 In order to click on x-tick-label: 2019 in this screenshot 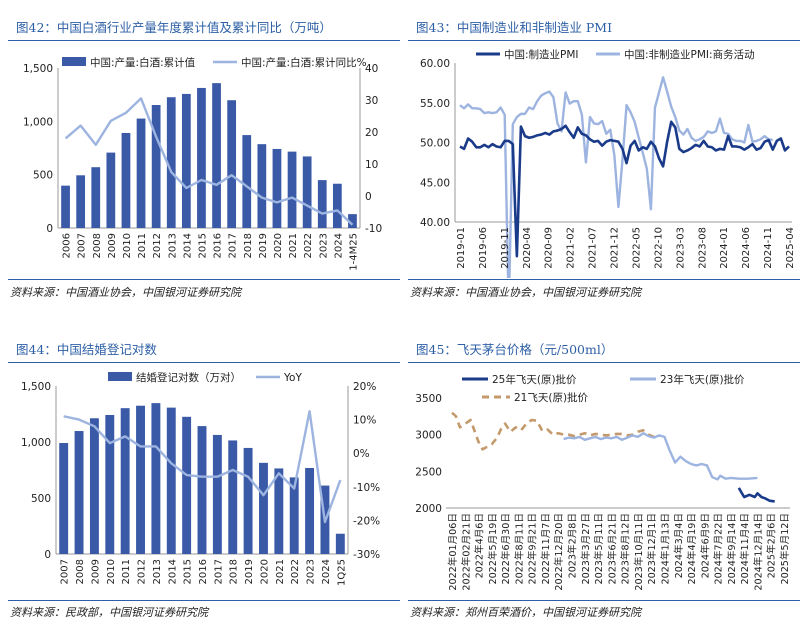, I will do `click(263, 245)`.